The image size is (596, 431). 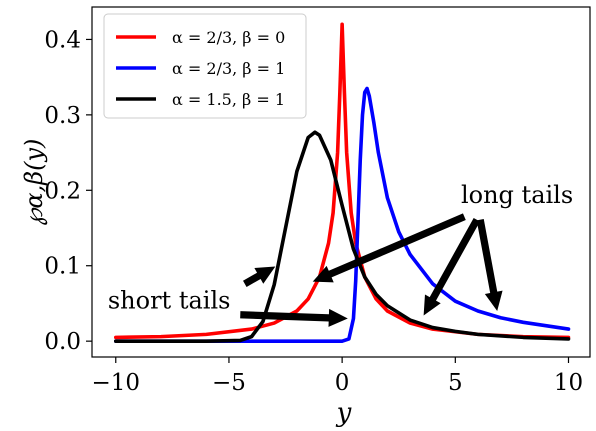 What do you see at coordinates (568, 383) in the screenshot?
I see `x-tick-label: 10` at bounding box center [568, 383].